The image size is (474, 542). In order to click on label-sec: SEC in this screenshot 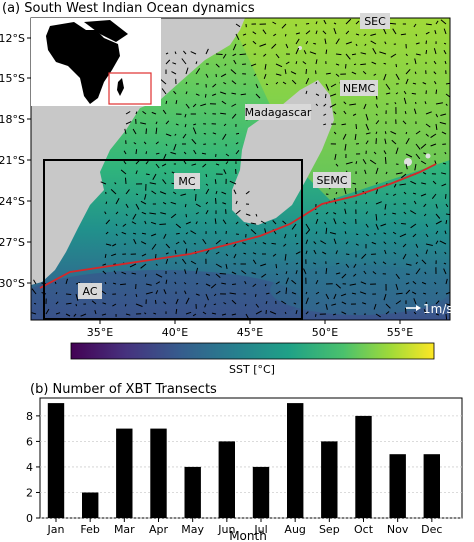, I will do `click(375, 21)`.